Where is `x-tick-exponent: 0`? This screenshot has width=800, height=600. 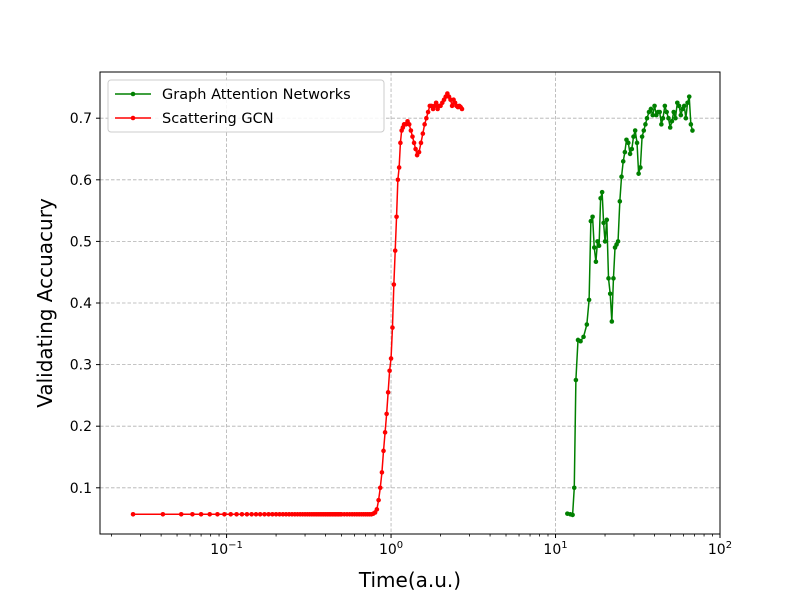 x-tick-exponent: 0 is located at coordinates (400, 545).